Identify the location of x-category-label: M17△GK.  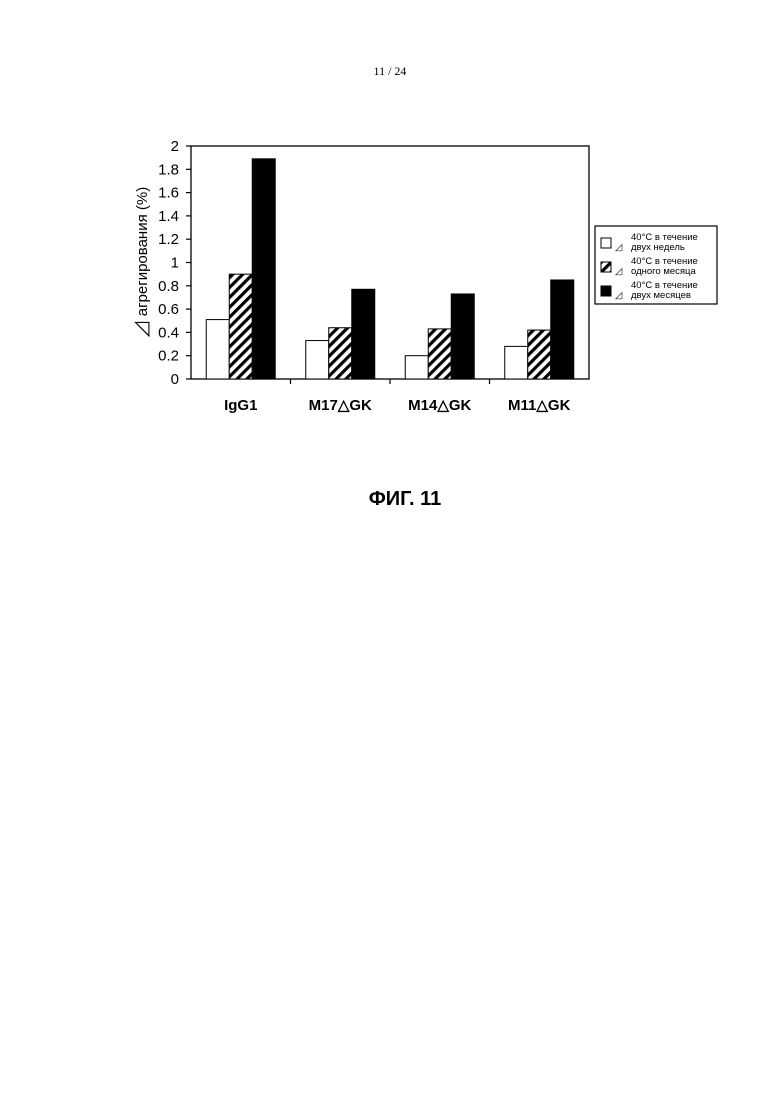
(340, 405).